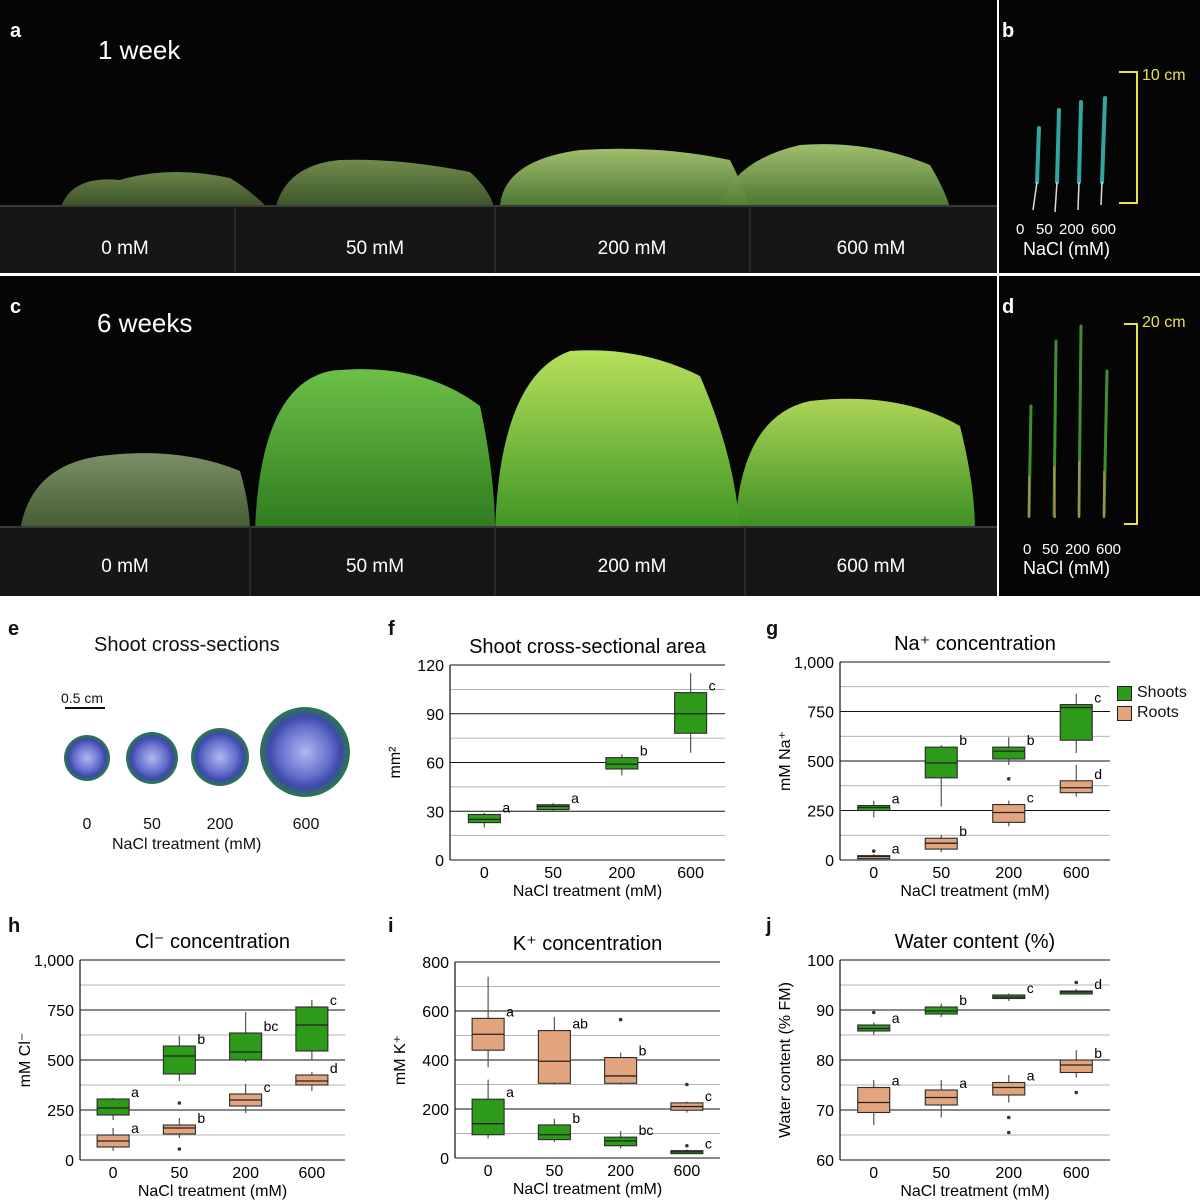 This screenshot has height=1200, width=1200. I want to click on tray-label-200: 200 mM, so click(632, 566).